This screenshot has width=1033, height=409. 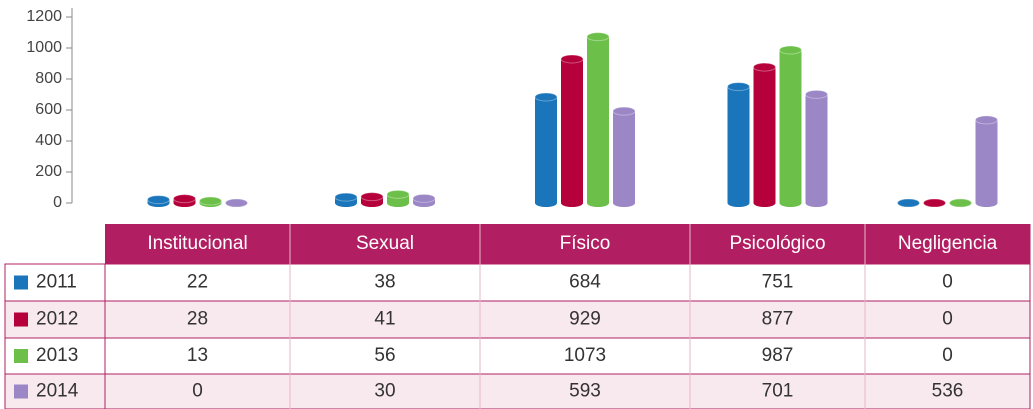 What do you see at coordinates (57, 355) in the screenshot?
I see `legend-label: 2013` at bounding box center [57, 355].